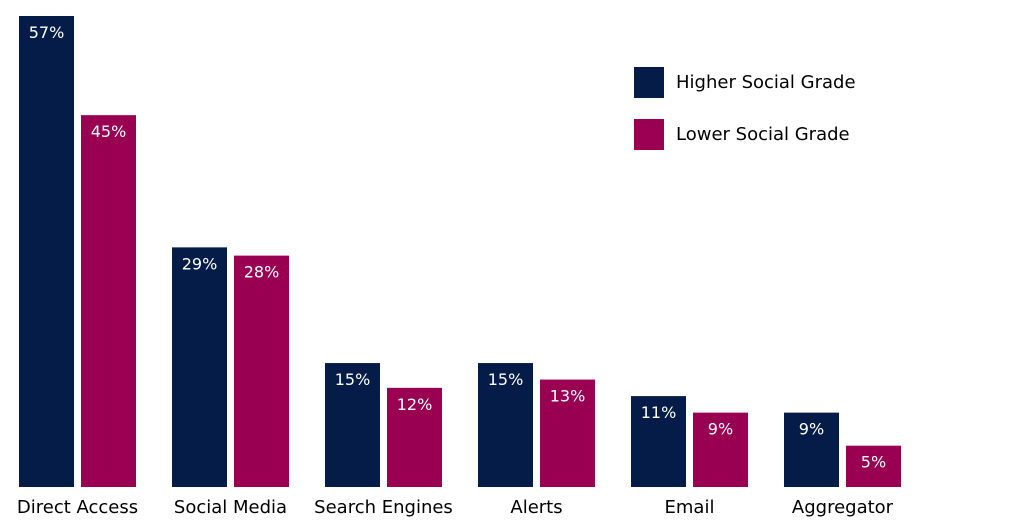 The height and width of the screenshot is (526, 1024). What do you see at coordinates (873, 462) in the screenshot?
I see `bar-value-label-aggregator-lower-social-grade: 5%` at bounding box center [873, 462].